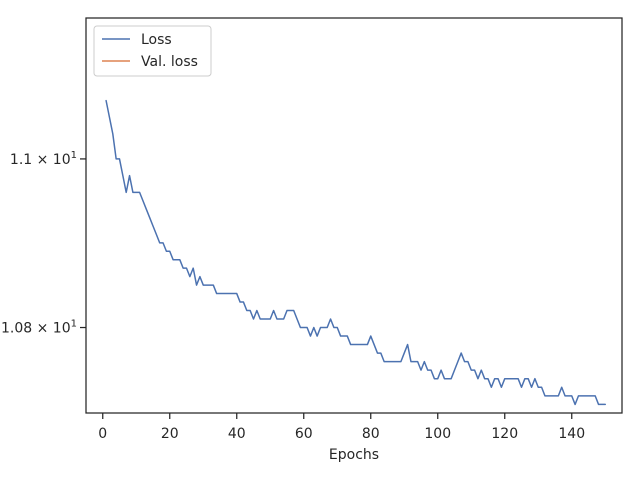 The image size is (640, 480). Describe the element at coordinates (371, 434) in the screenshot. I see `x-tick-label: 80` at that location.